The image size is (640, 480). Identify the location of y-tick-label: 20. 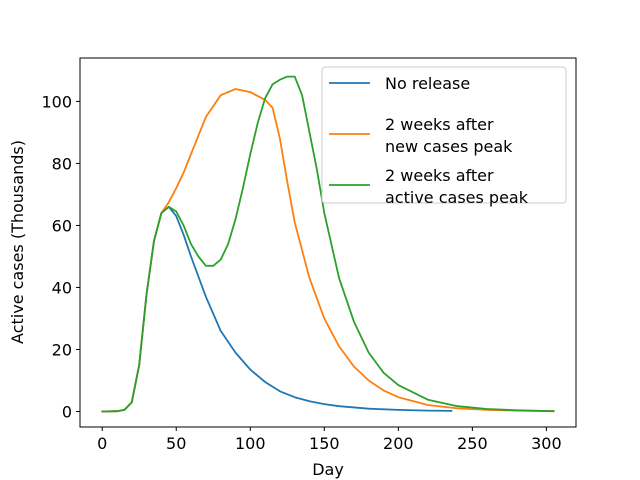
(62, 349).